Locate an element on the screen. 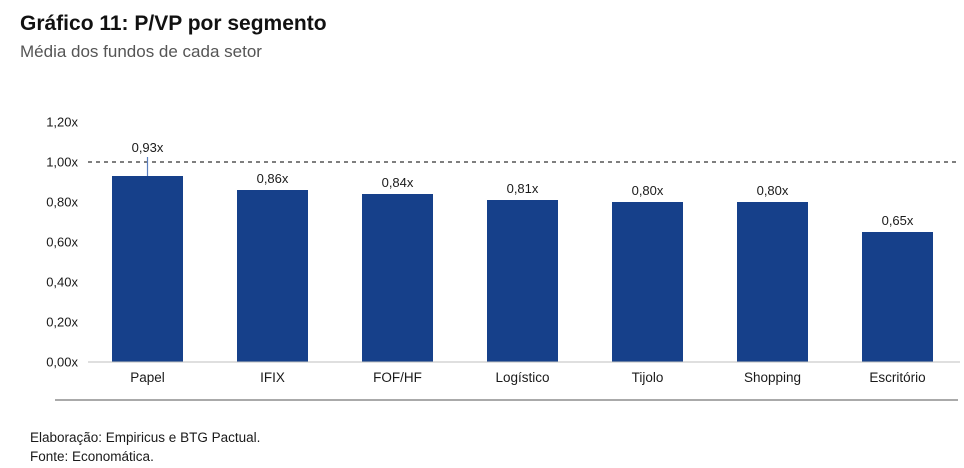 This screenshot has width=964, height=468. footer-source-line2: Fonte: Economática. is located at coordinates (92, 456).